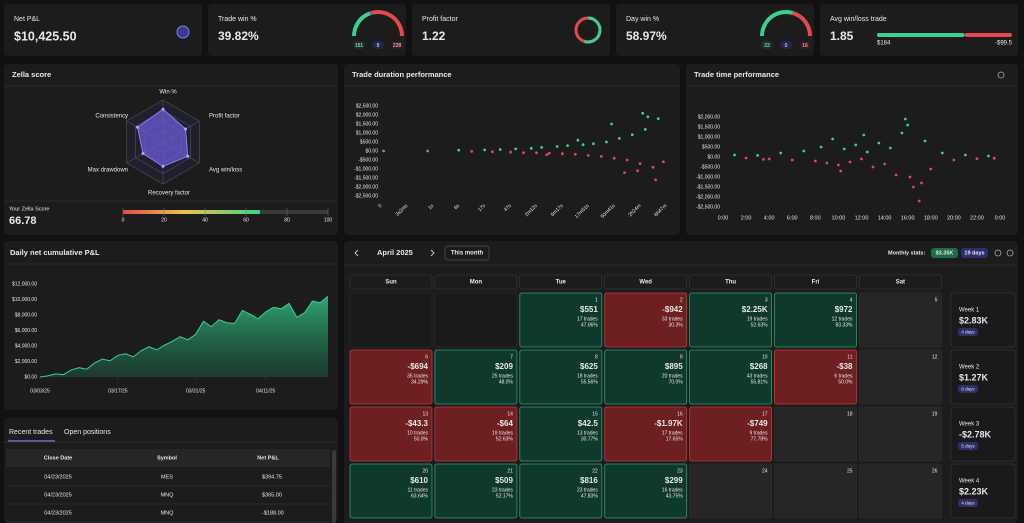  I want to click on week-pill, so click(968, 446).